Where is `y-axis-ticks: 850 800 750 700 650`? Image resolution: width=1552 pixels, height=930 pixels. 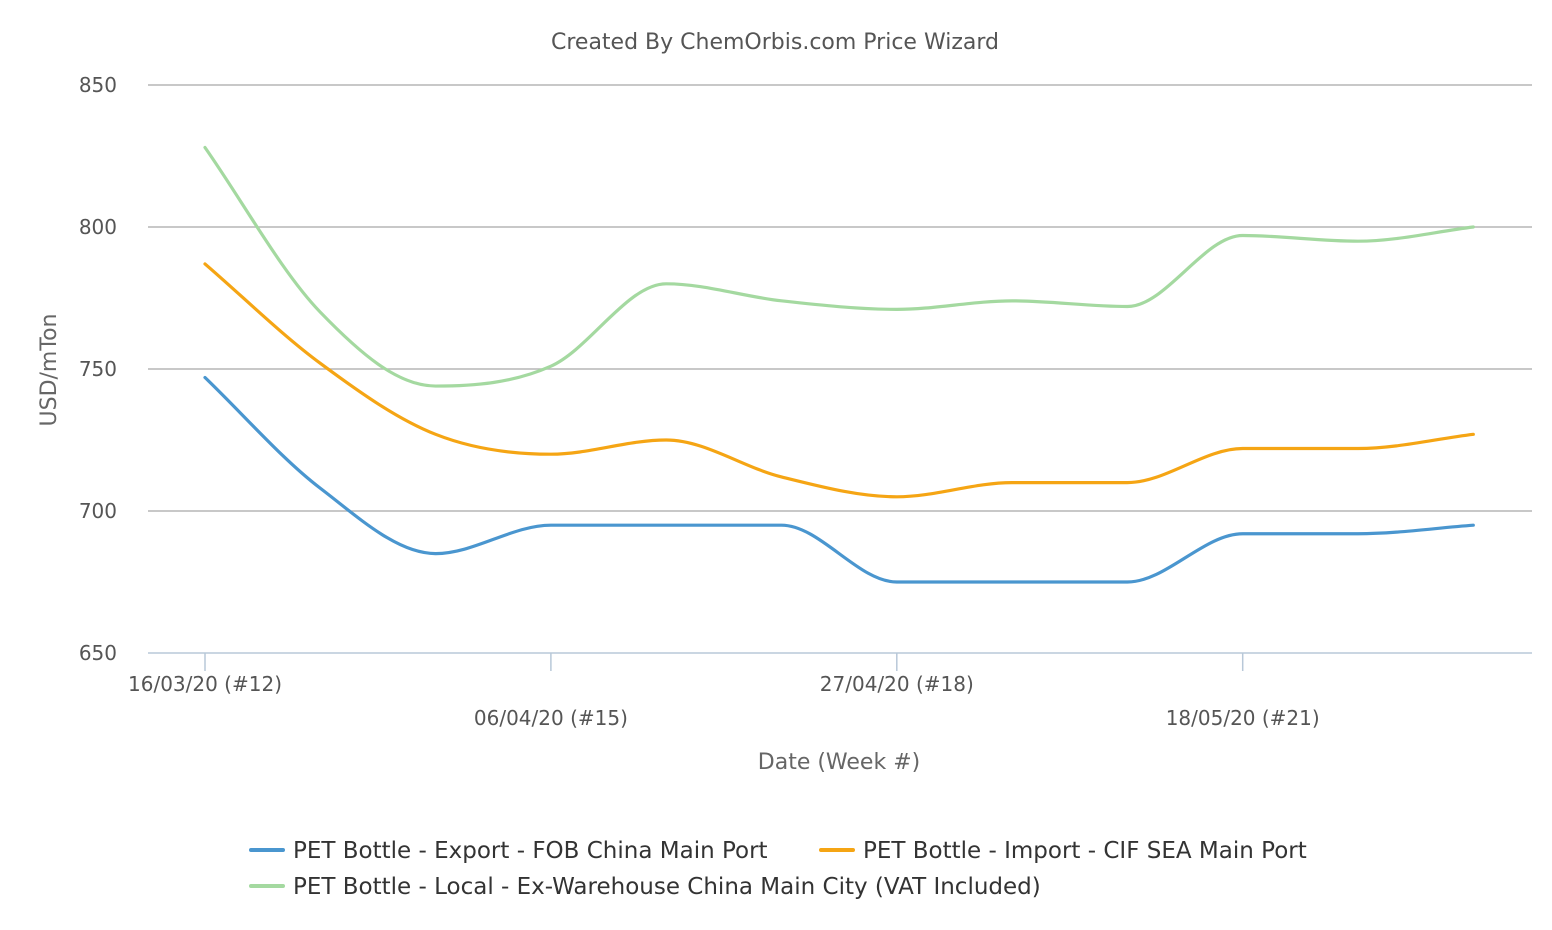 y-axis-ticks: 850 800 750 700 650 is located at coordinates (98, 369).